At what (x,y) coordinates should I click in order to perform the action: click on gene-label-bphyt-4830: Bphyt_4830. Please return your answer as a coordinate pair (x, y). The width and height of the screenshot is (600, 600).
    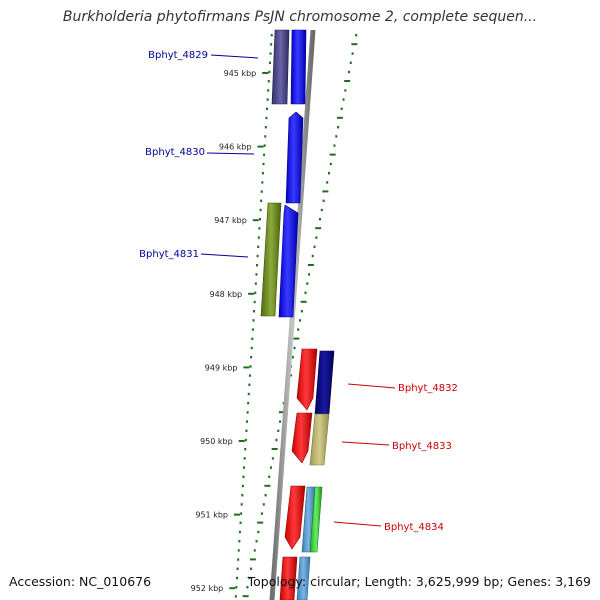
    Looking at the image, I should click on (200, 152).